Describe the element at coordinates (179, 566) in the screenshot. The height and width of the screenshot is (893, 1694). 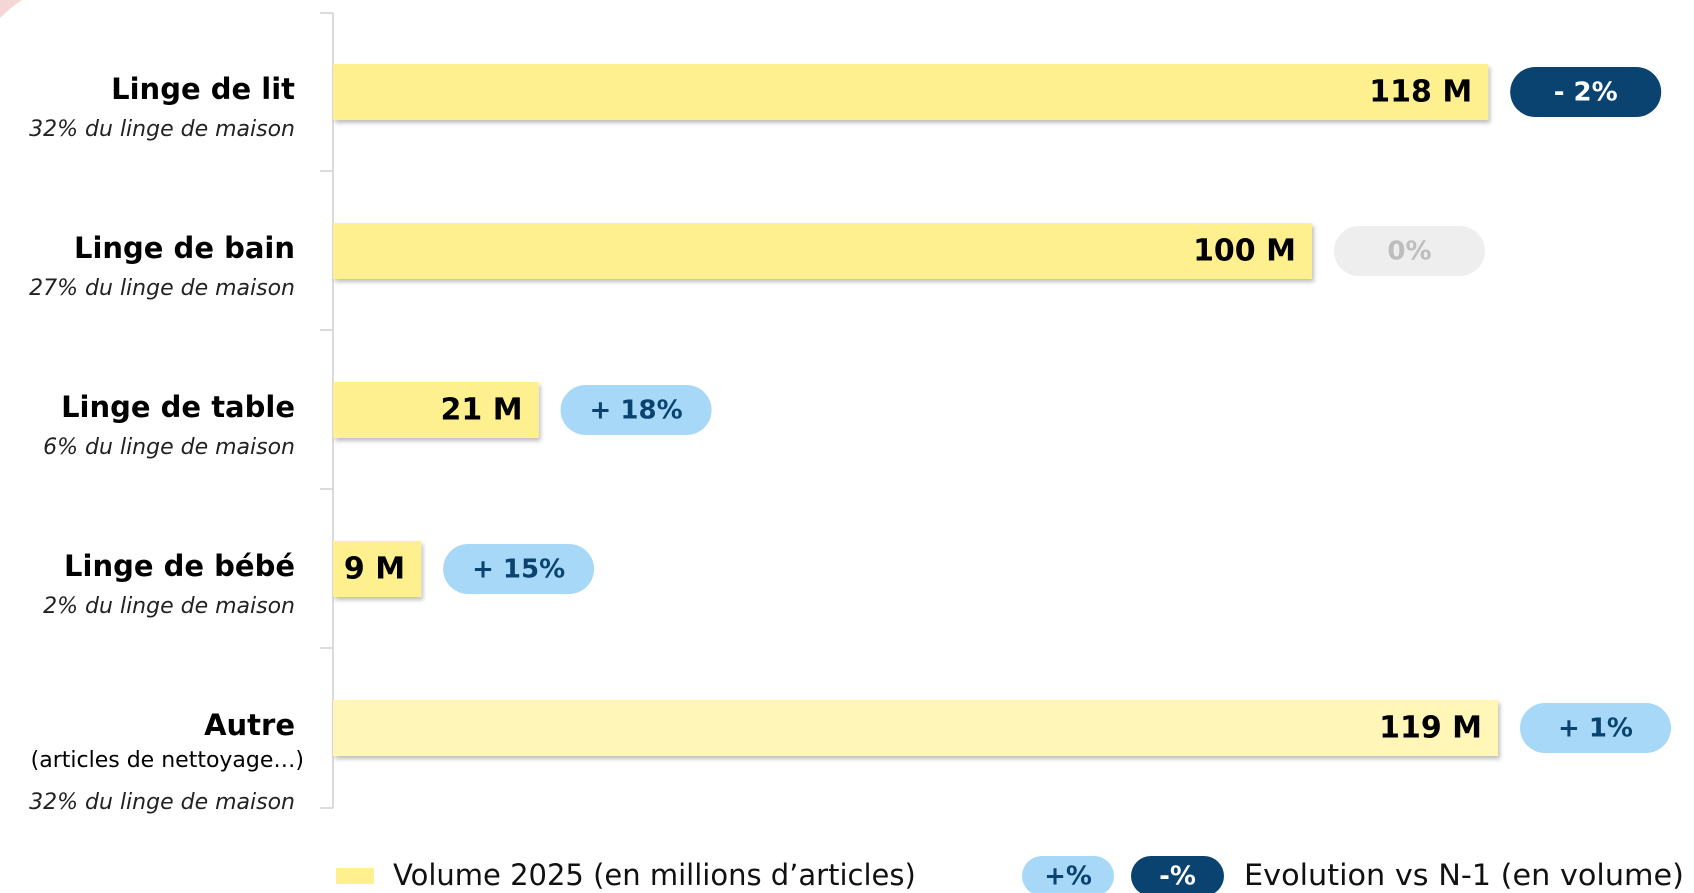
I see `category-label: Linge de bébé` at that location.